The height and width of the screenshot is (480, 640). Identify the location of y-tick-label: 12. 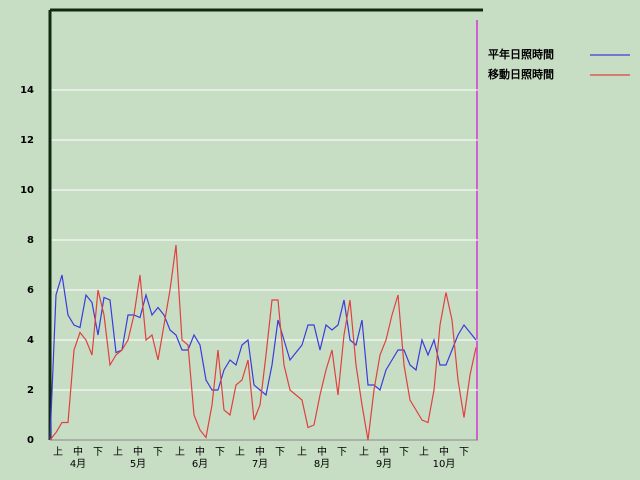
(27, 140).